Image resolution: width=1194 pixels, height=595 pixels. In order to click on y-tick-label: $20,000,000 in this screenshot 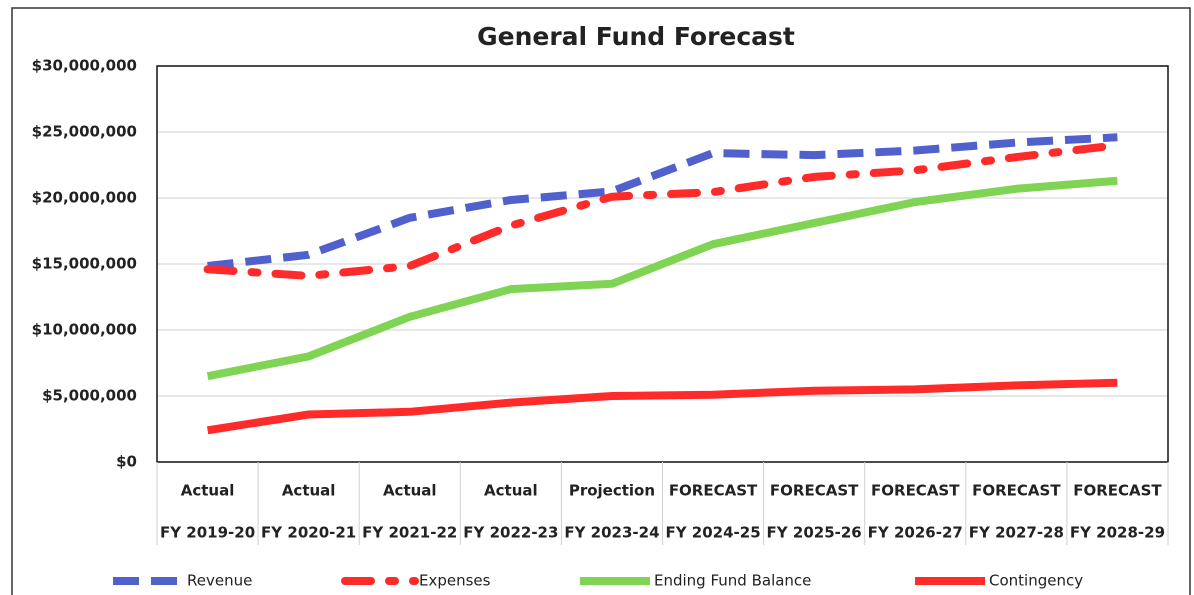, I will do `click(84, 198)`.